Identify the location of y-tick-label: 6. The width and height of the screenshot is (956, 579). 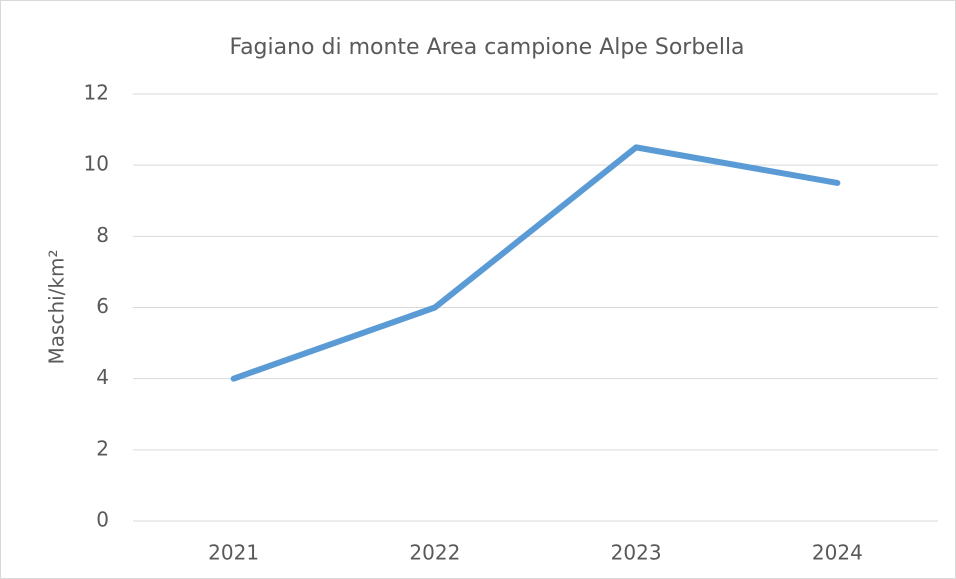
(102, 306).